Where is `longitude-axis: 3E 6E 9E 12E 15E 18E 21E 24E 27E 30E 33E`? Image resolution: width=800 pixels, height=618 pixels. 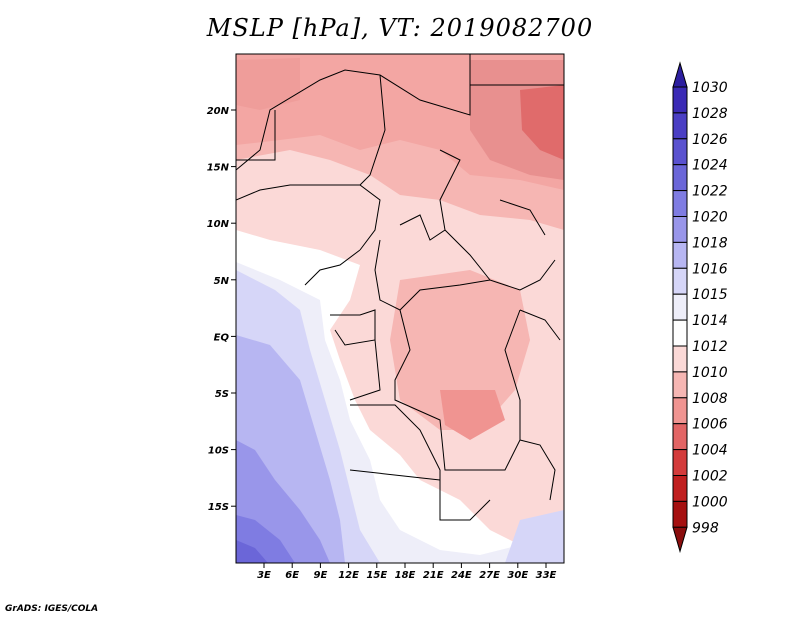 longitude-axis: 3E 6E 9E 12E 15E 18E 21E 24E 27E 30E 33E is located at coordinates (407, 572).